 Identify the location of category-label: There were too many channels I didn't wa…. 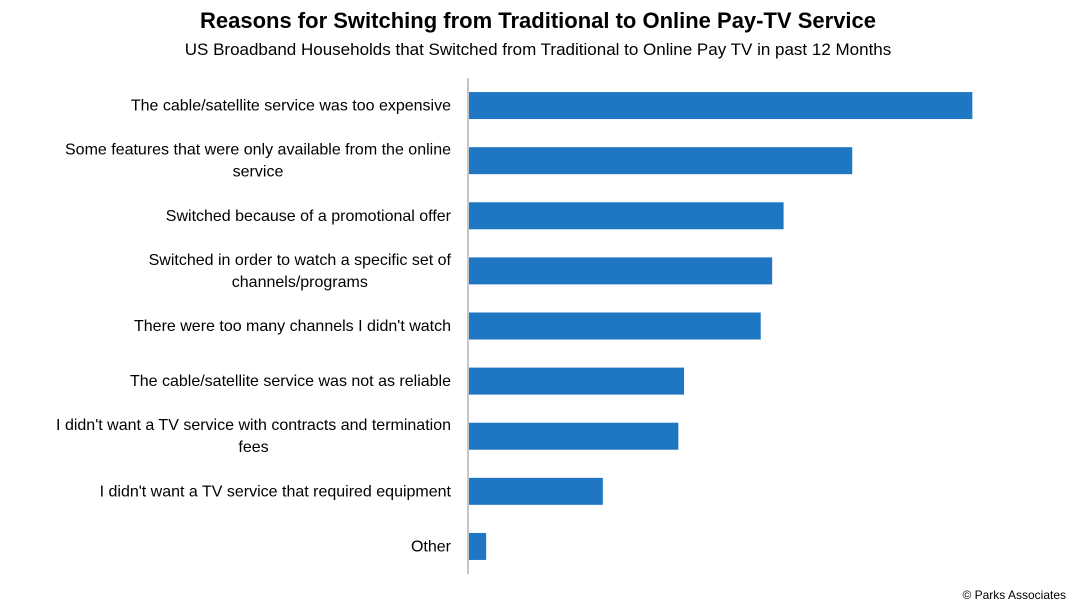
(292, 326).